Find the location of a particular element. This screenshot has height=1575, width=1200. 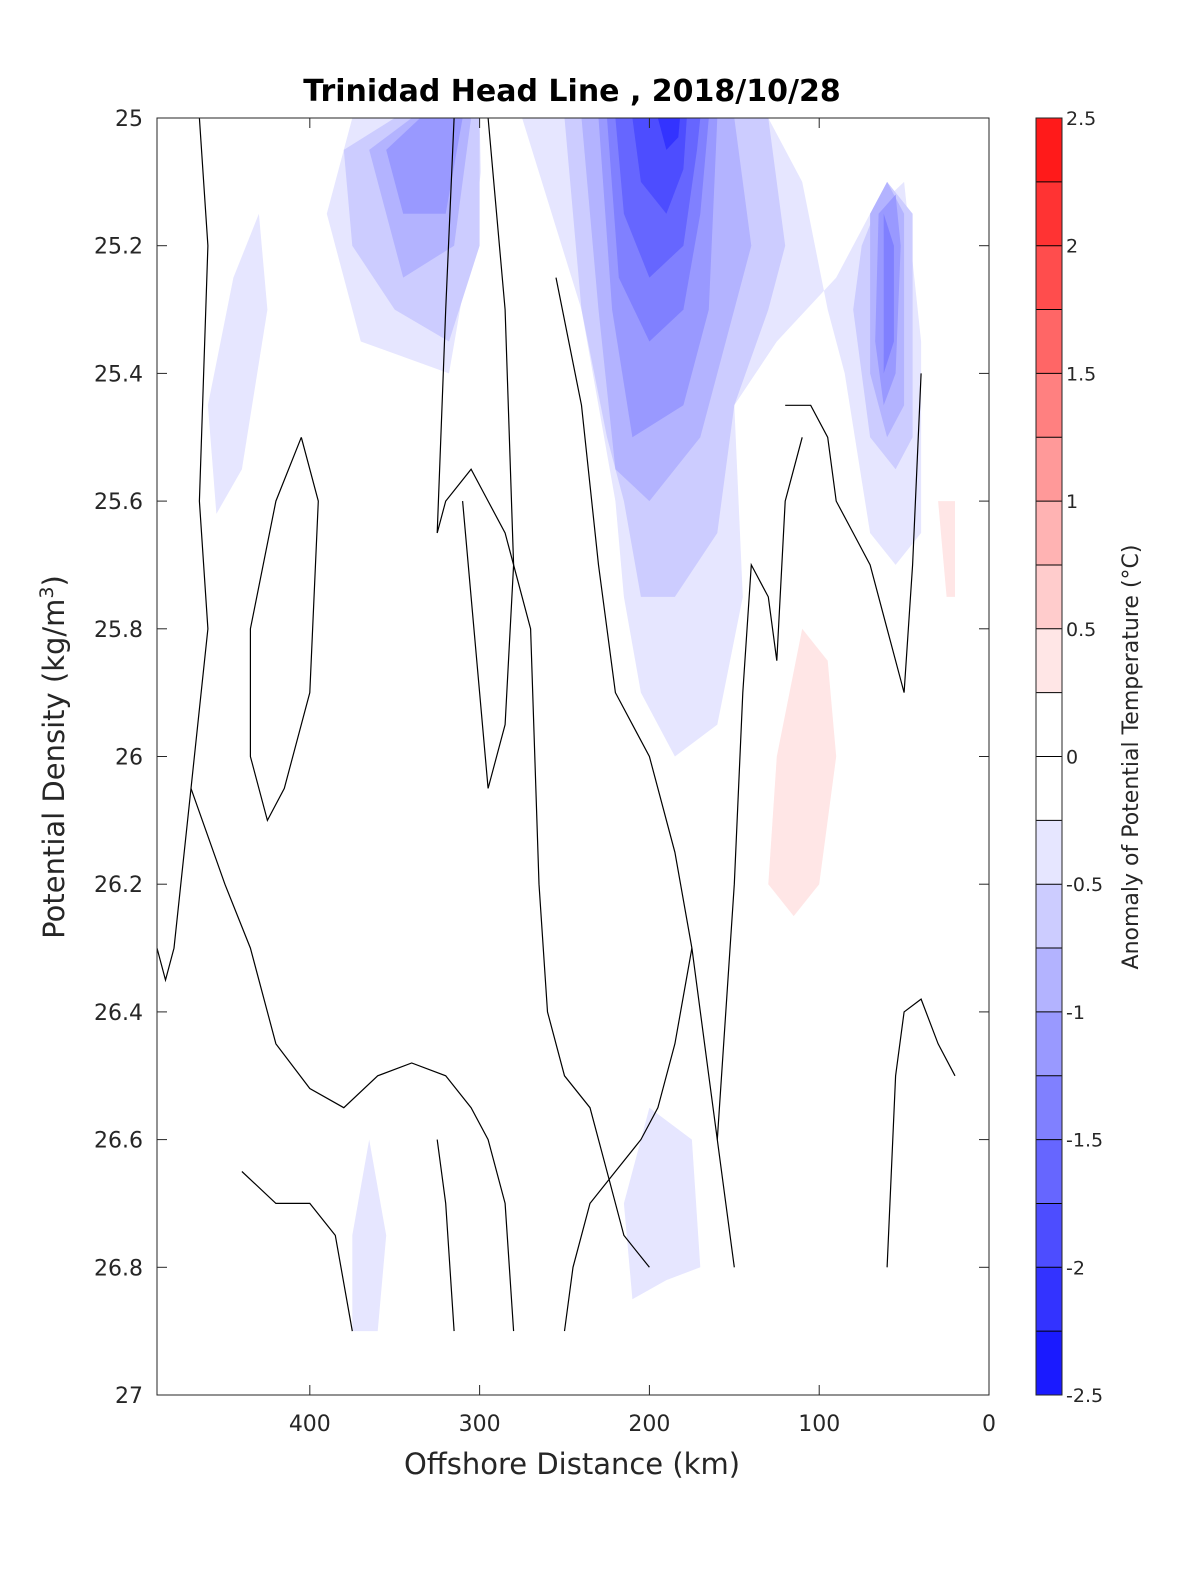

y-axis-title-superscript: 3 is located at coordinates (47, 592).